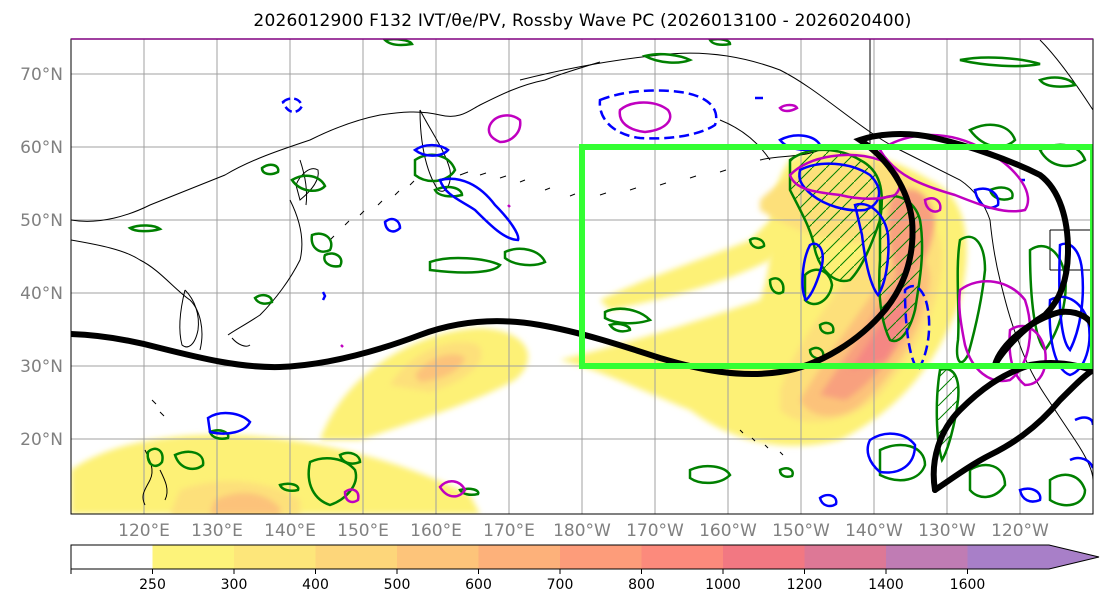 This screenshot has width=1105, height=606. What do you see at coordinates (886, 585) in the screenshot?
I see `colorbar-tick-label: 1400` at bounding box center [886, 585].